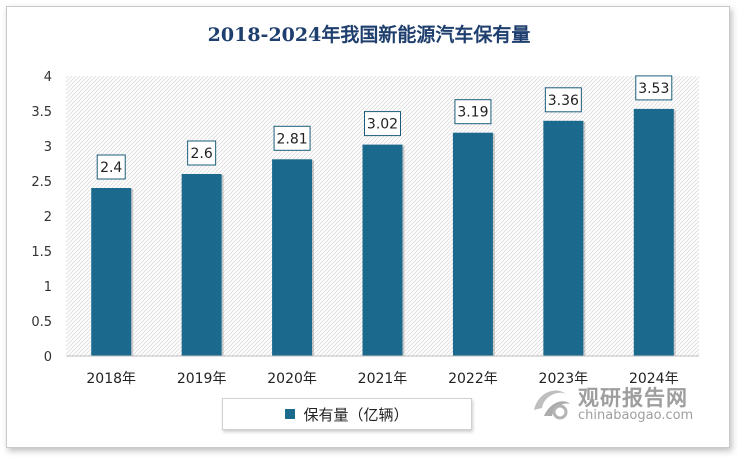 This screenshot has width=738, height=458. I want to click on y-tick-label: 3, so click(48, 147).